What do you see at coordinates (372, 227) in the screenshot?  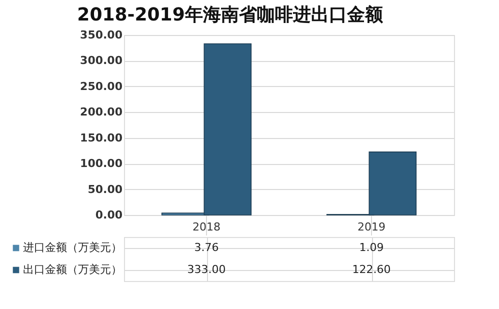 I see `x-tick-label: 2019` at bounding box center [372, 227].